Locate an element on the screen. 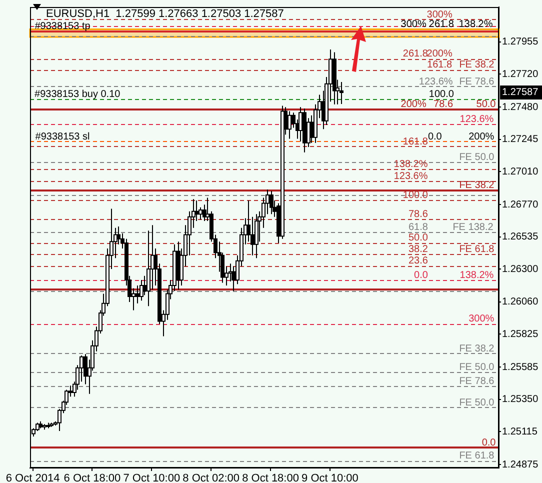 This screenshot has height=483, width=542. y-tick-label: 1.26770 is located at coordinates (520, 204).